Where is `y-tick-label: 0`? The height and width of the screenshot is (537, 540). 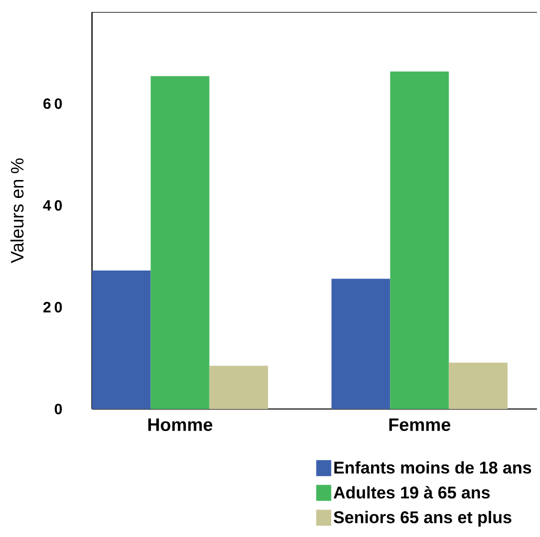
y-tick-label: 0 is located at coordinates (58, 409).